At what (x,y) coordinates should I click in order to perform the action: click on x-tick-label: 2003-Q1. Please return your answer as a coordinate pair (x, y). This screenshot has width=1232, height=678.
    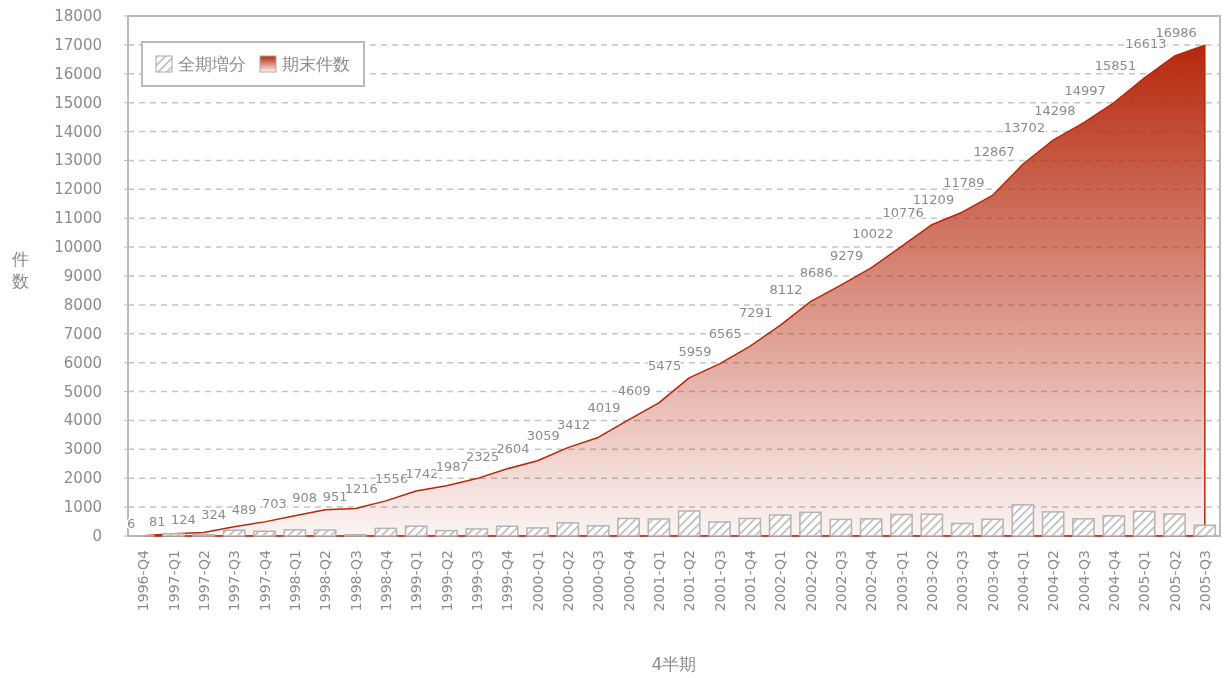
    Looking at the image, I should click on (901, 581).